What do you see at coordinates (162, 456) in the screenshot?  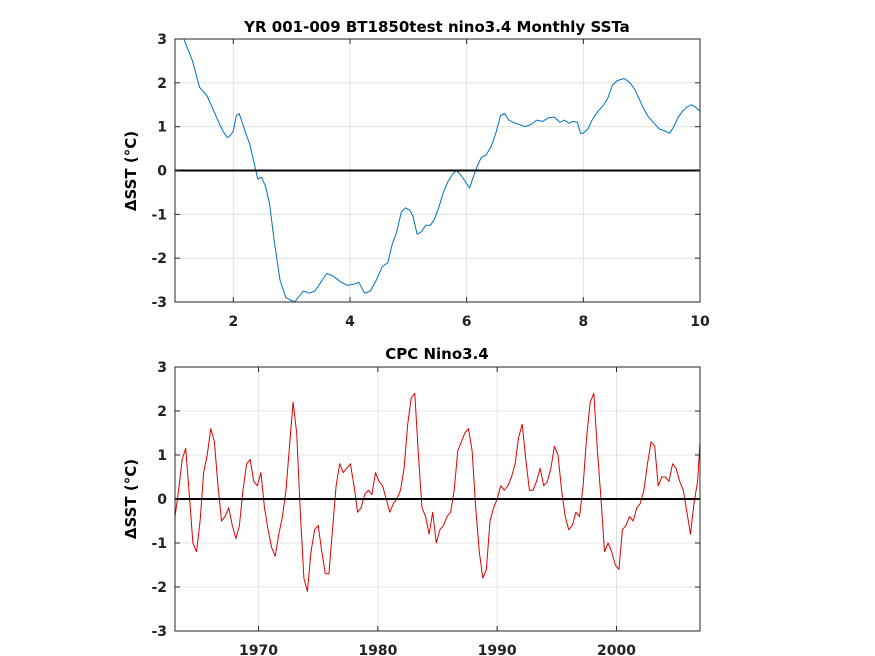 I see `bottom-chart-ytick-label-1: 1` at bounding box center [162, 456].